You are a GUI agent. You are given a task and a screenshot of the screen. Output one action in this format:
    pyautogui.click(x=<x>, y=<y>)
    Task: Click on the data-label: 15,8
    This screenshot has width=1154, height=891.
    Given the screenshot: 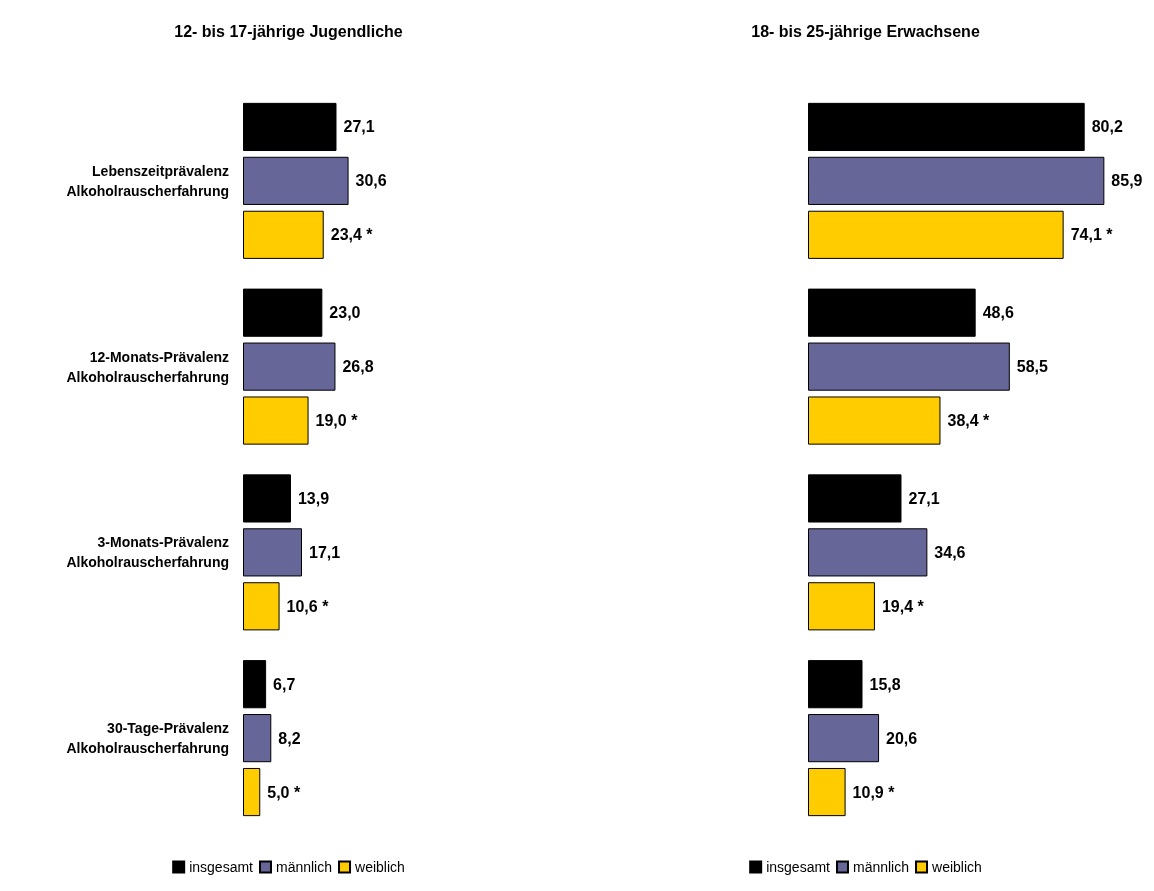 What is the action you would take?
    pyautogui.click(x=885, y=684)
    